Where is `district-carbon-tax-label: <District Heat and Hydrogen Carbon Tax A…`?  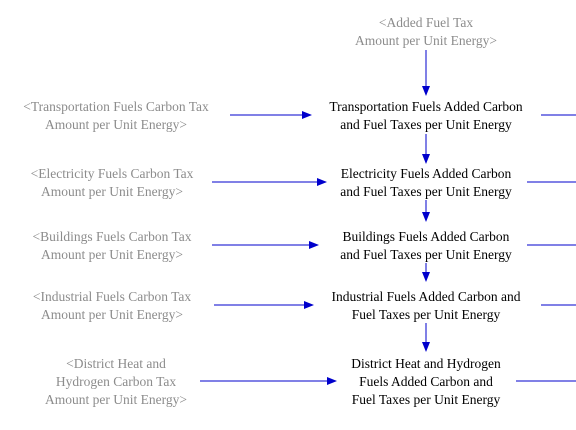 district-carbon-tax-label: <District Heat and Hydrogen Carbon Tax A… is located at coordinates (116, 381).